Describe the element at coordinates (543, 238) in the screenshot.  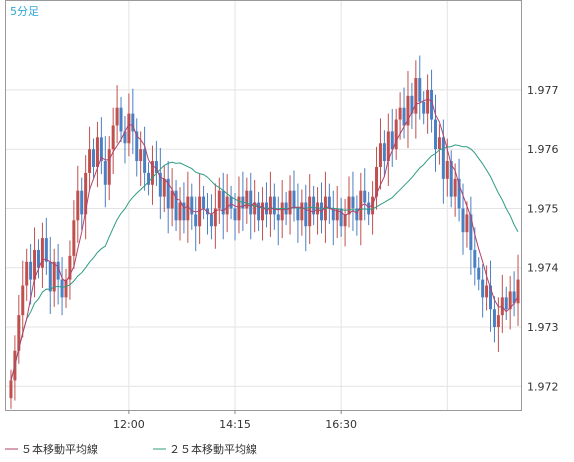
I see `y-axis: 1.977 1.976 1.975 1.974 1.973 1.972` at that location.